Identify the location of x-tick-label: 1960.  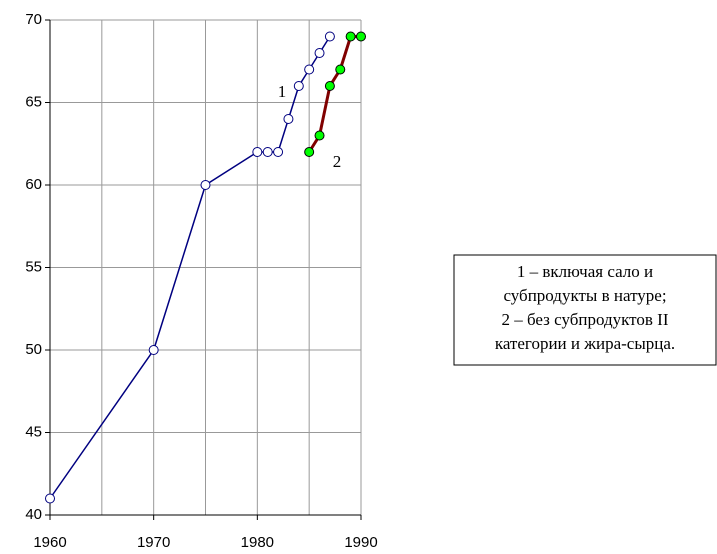
(49, 542).